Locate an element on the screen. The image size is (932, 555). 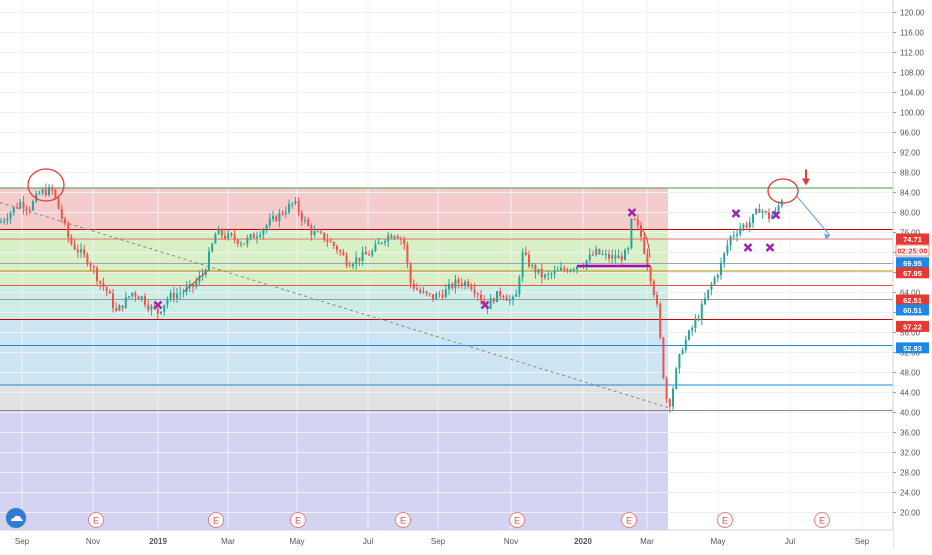
earnings-label: E is located at coordinates (96, 521).